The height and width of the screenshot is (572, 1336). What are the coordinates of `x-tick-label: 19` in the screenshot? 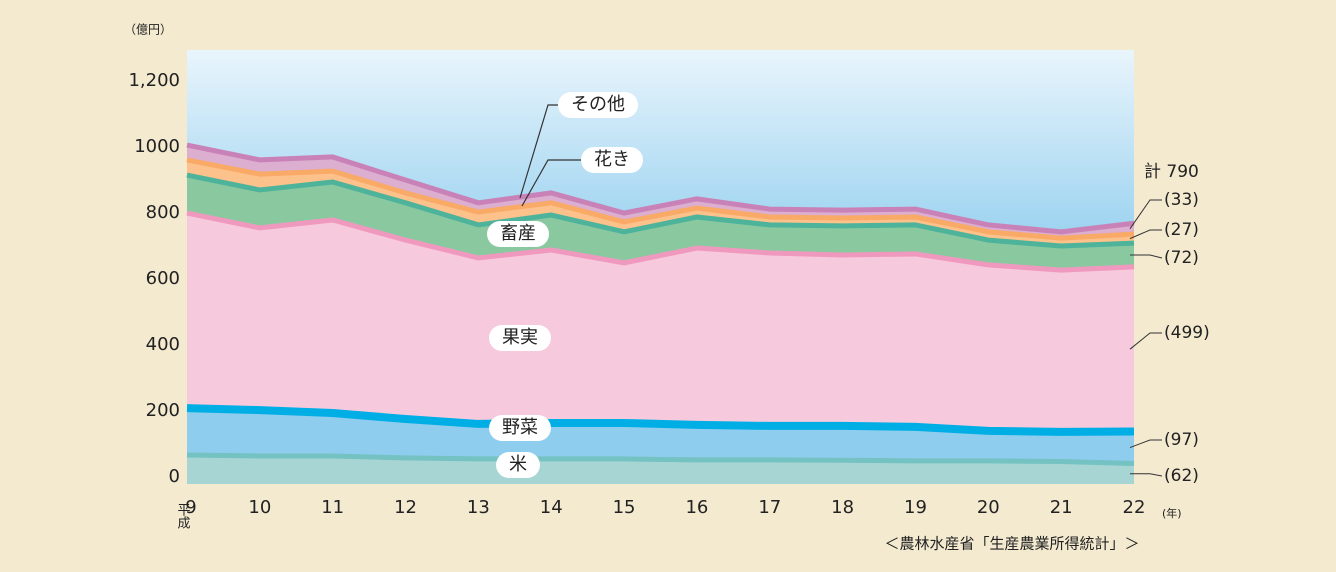 It's located at (915, 507).